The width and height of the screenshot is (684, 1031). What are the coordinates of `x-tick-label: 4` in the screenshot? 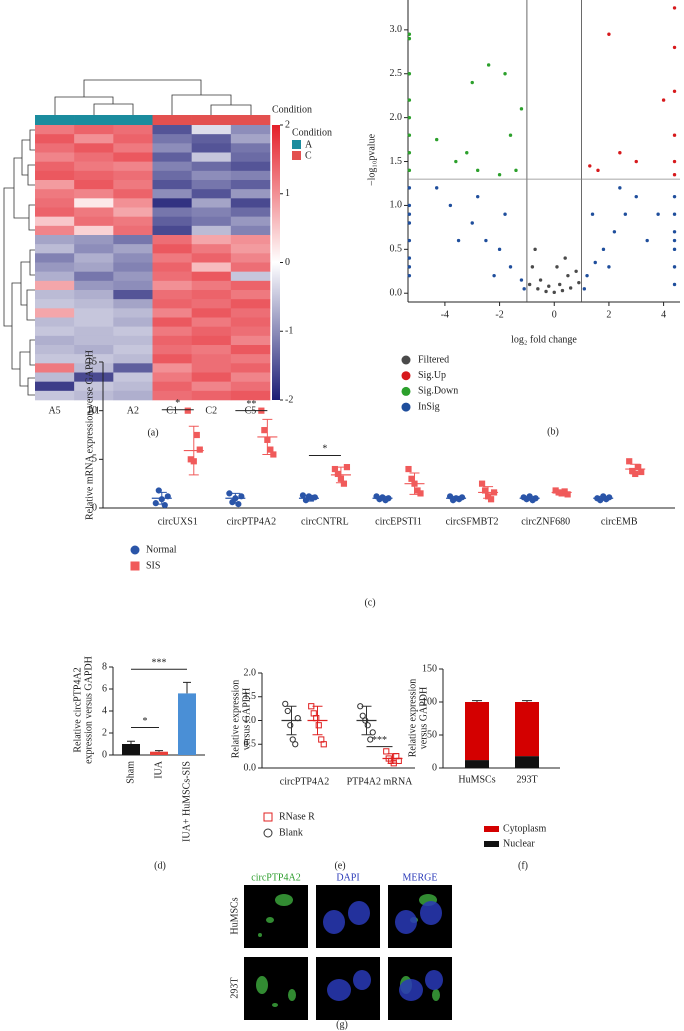 It's located at (663, 314).